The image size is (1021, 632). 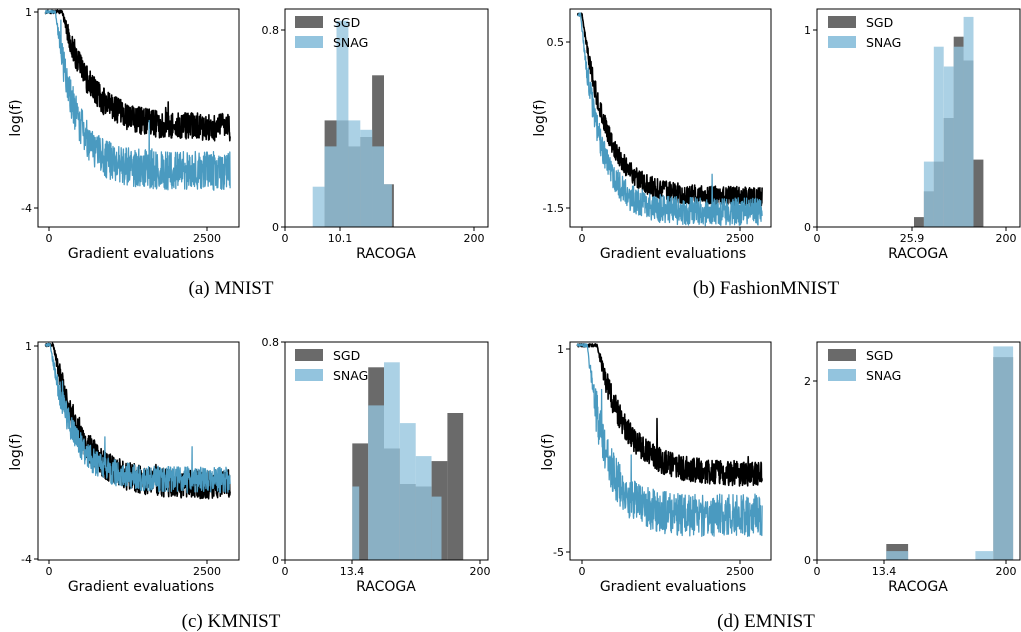 I want to click on y-tick-label: 2, so click(x=807, y=381).